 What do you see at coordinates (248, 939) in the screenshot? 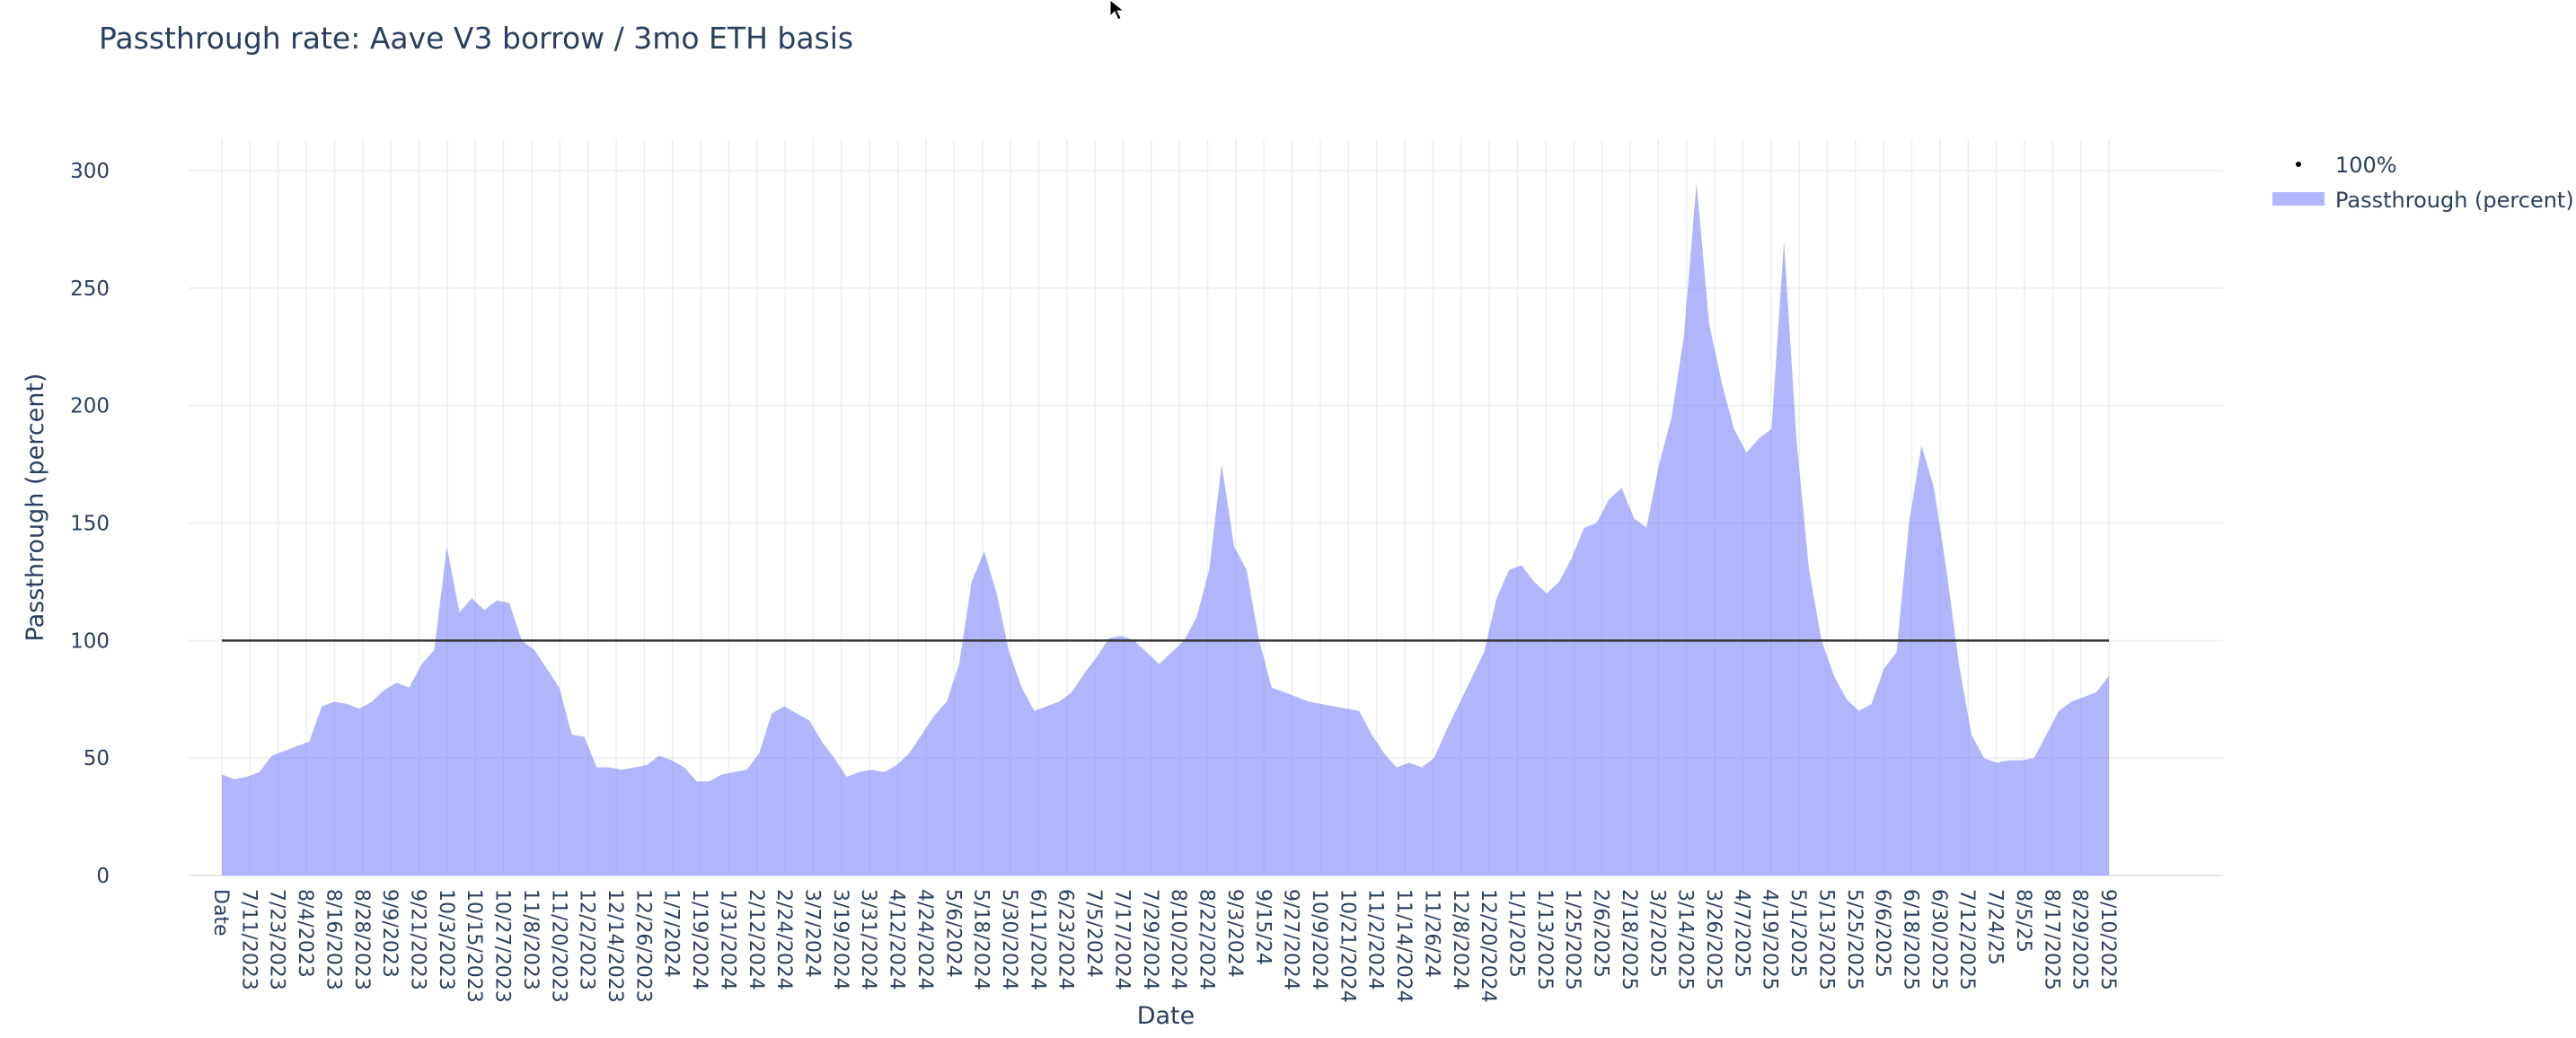
I see `x-tick-label: 7/11/2023` at bounding box center [248, 939].